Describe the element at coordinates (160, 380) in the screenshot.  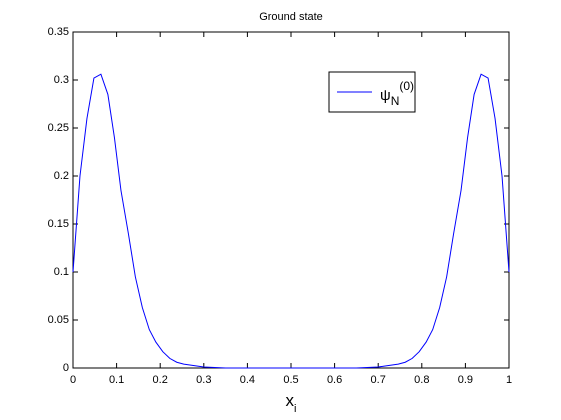
I see `x-tick-label: 0.2` at that location.